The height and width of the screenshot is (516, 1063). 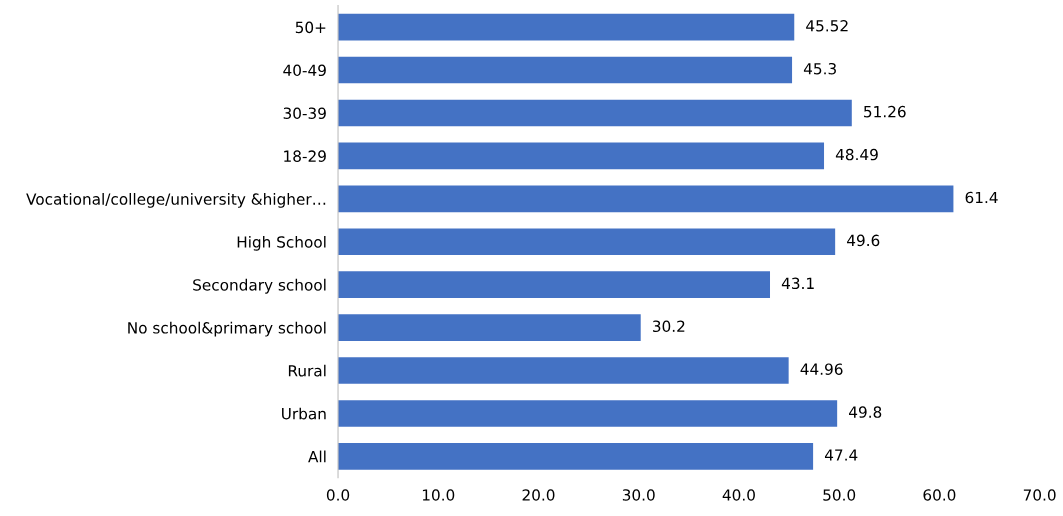 What do you see at coordinates (797, 283) in the screenshot?
I see `data-label: 43.1` at bounding box center [797, 283].